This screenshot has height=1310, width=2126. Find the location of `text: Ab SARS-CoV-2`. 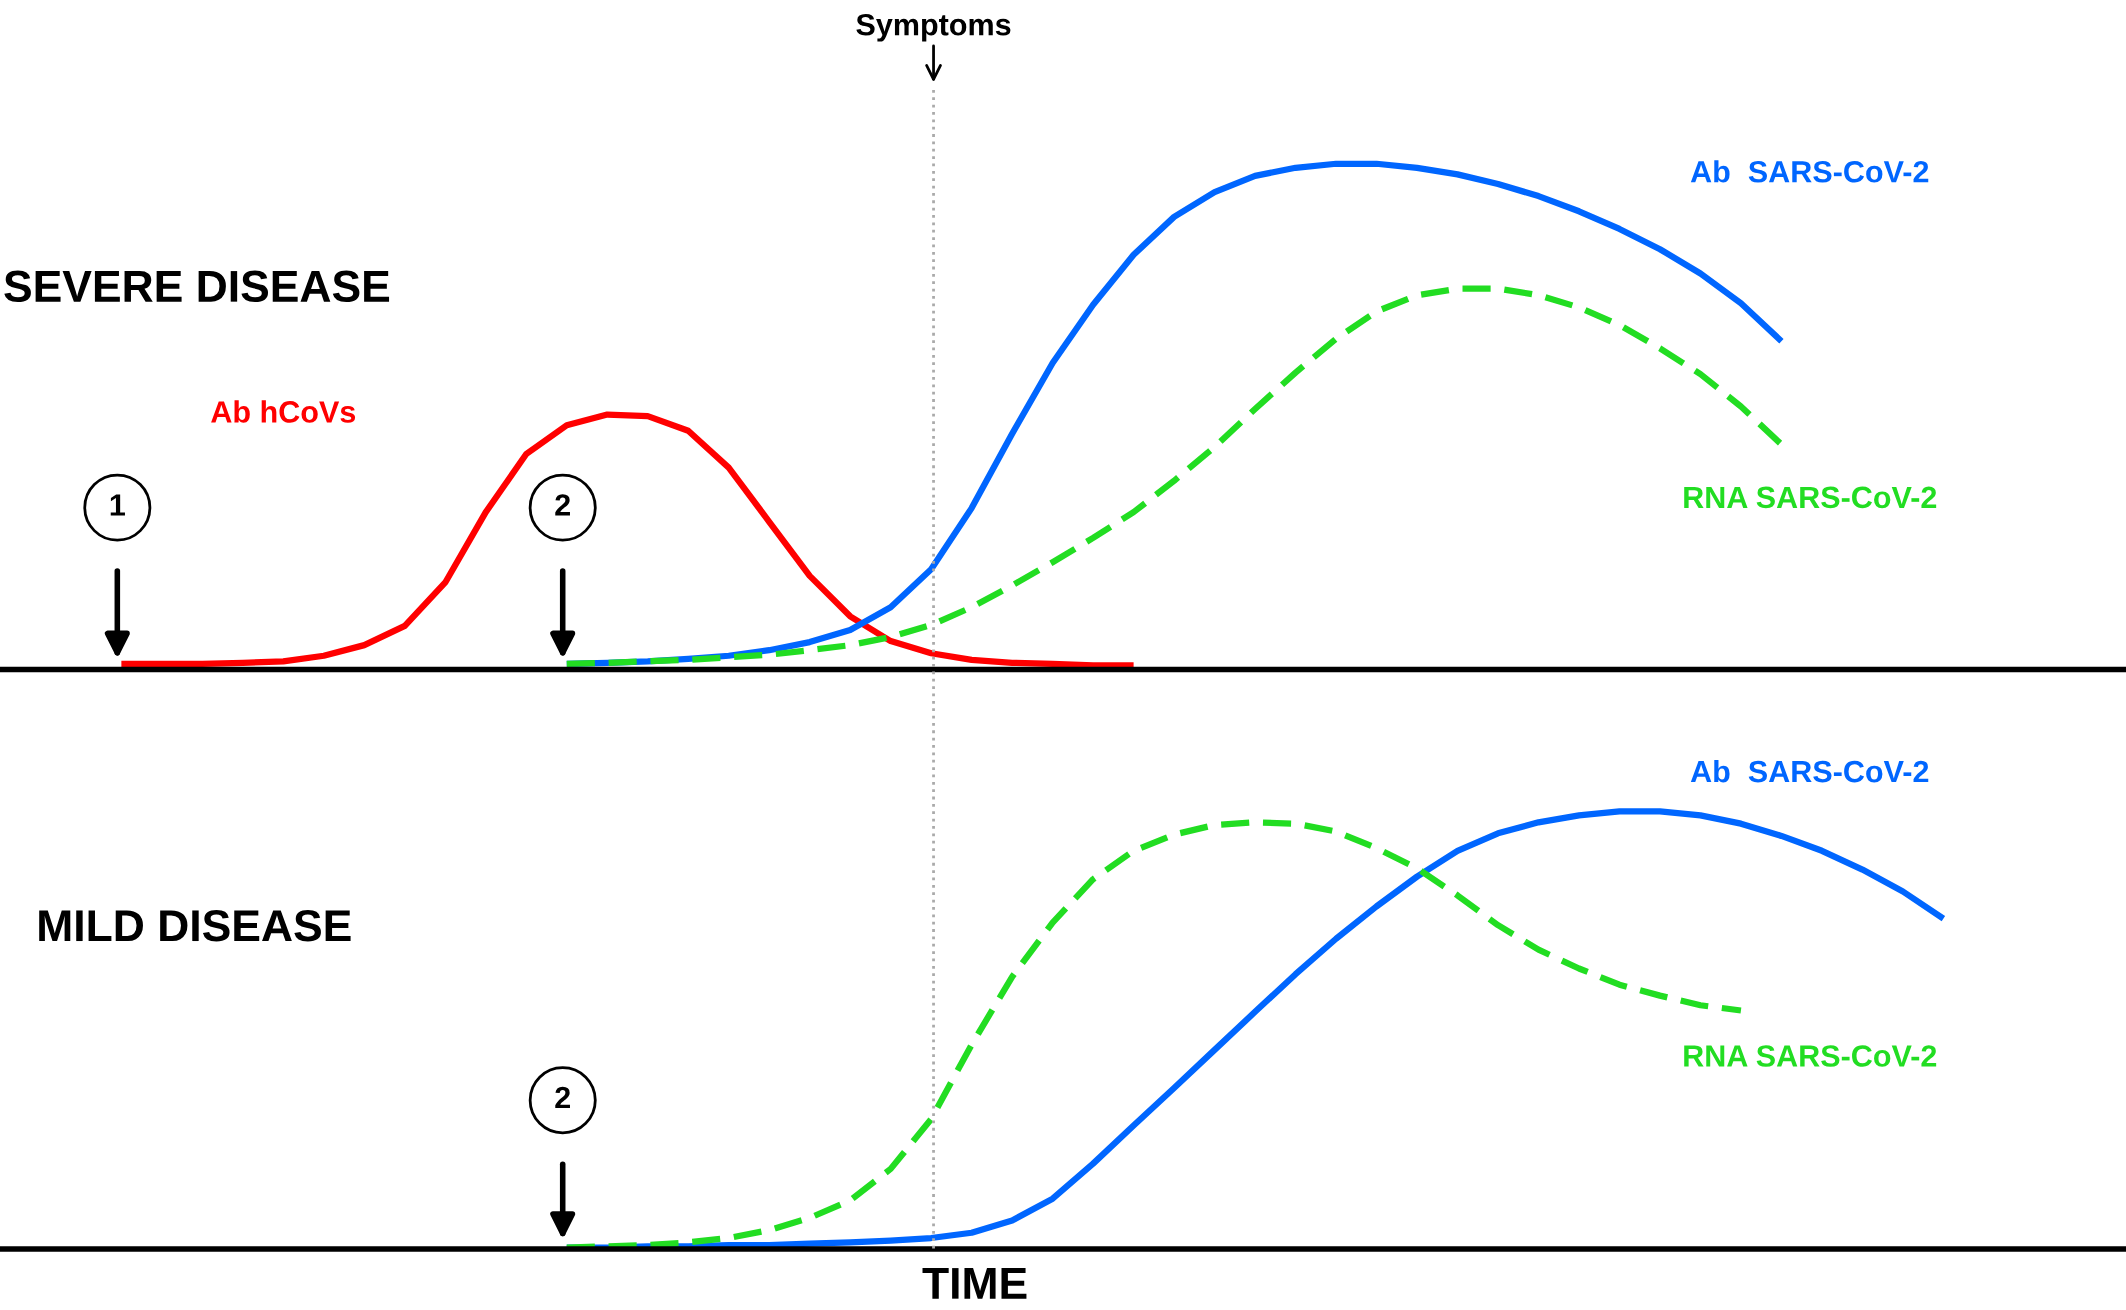

text: Ab SARS-CoV-2 is located at coordinates (1809, 171).